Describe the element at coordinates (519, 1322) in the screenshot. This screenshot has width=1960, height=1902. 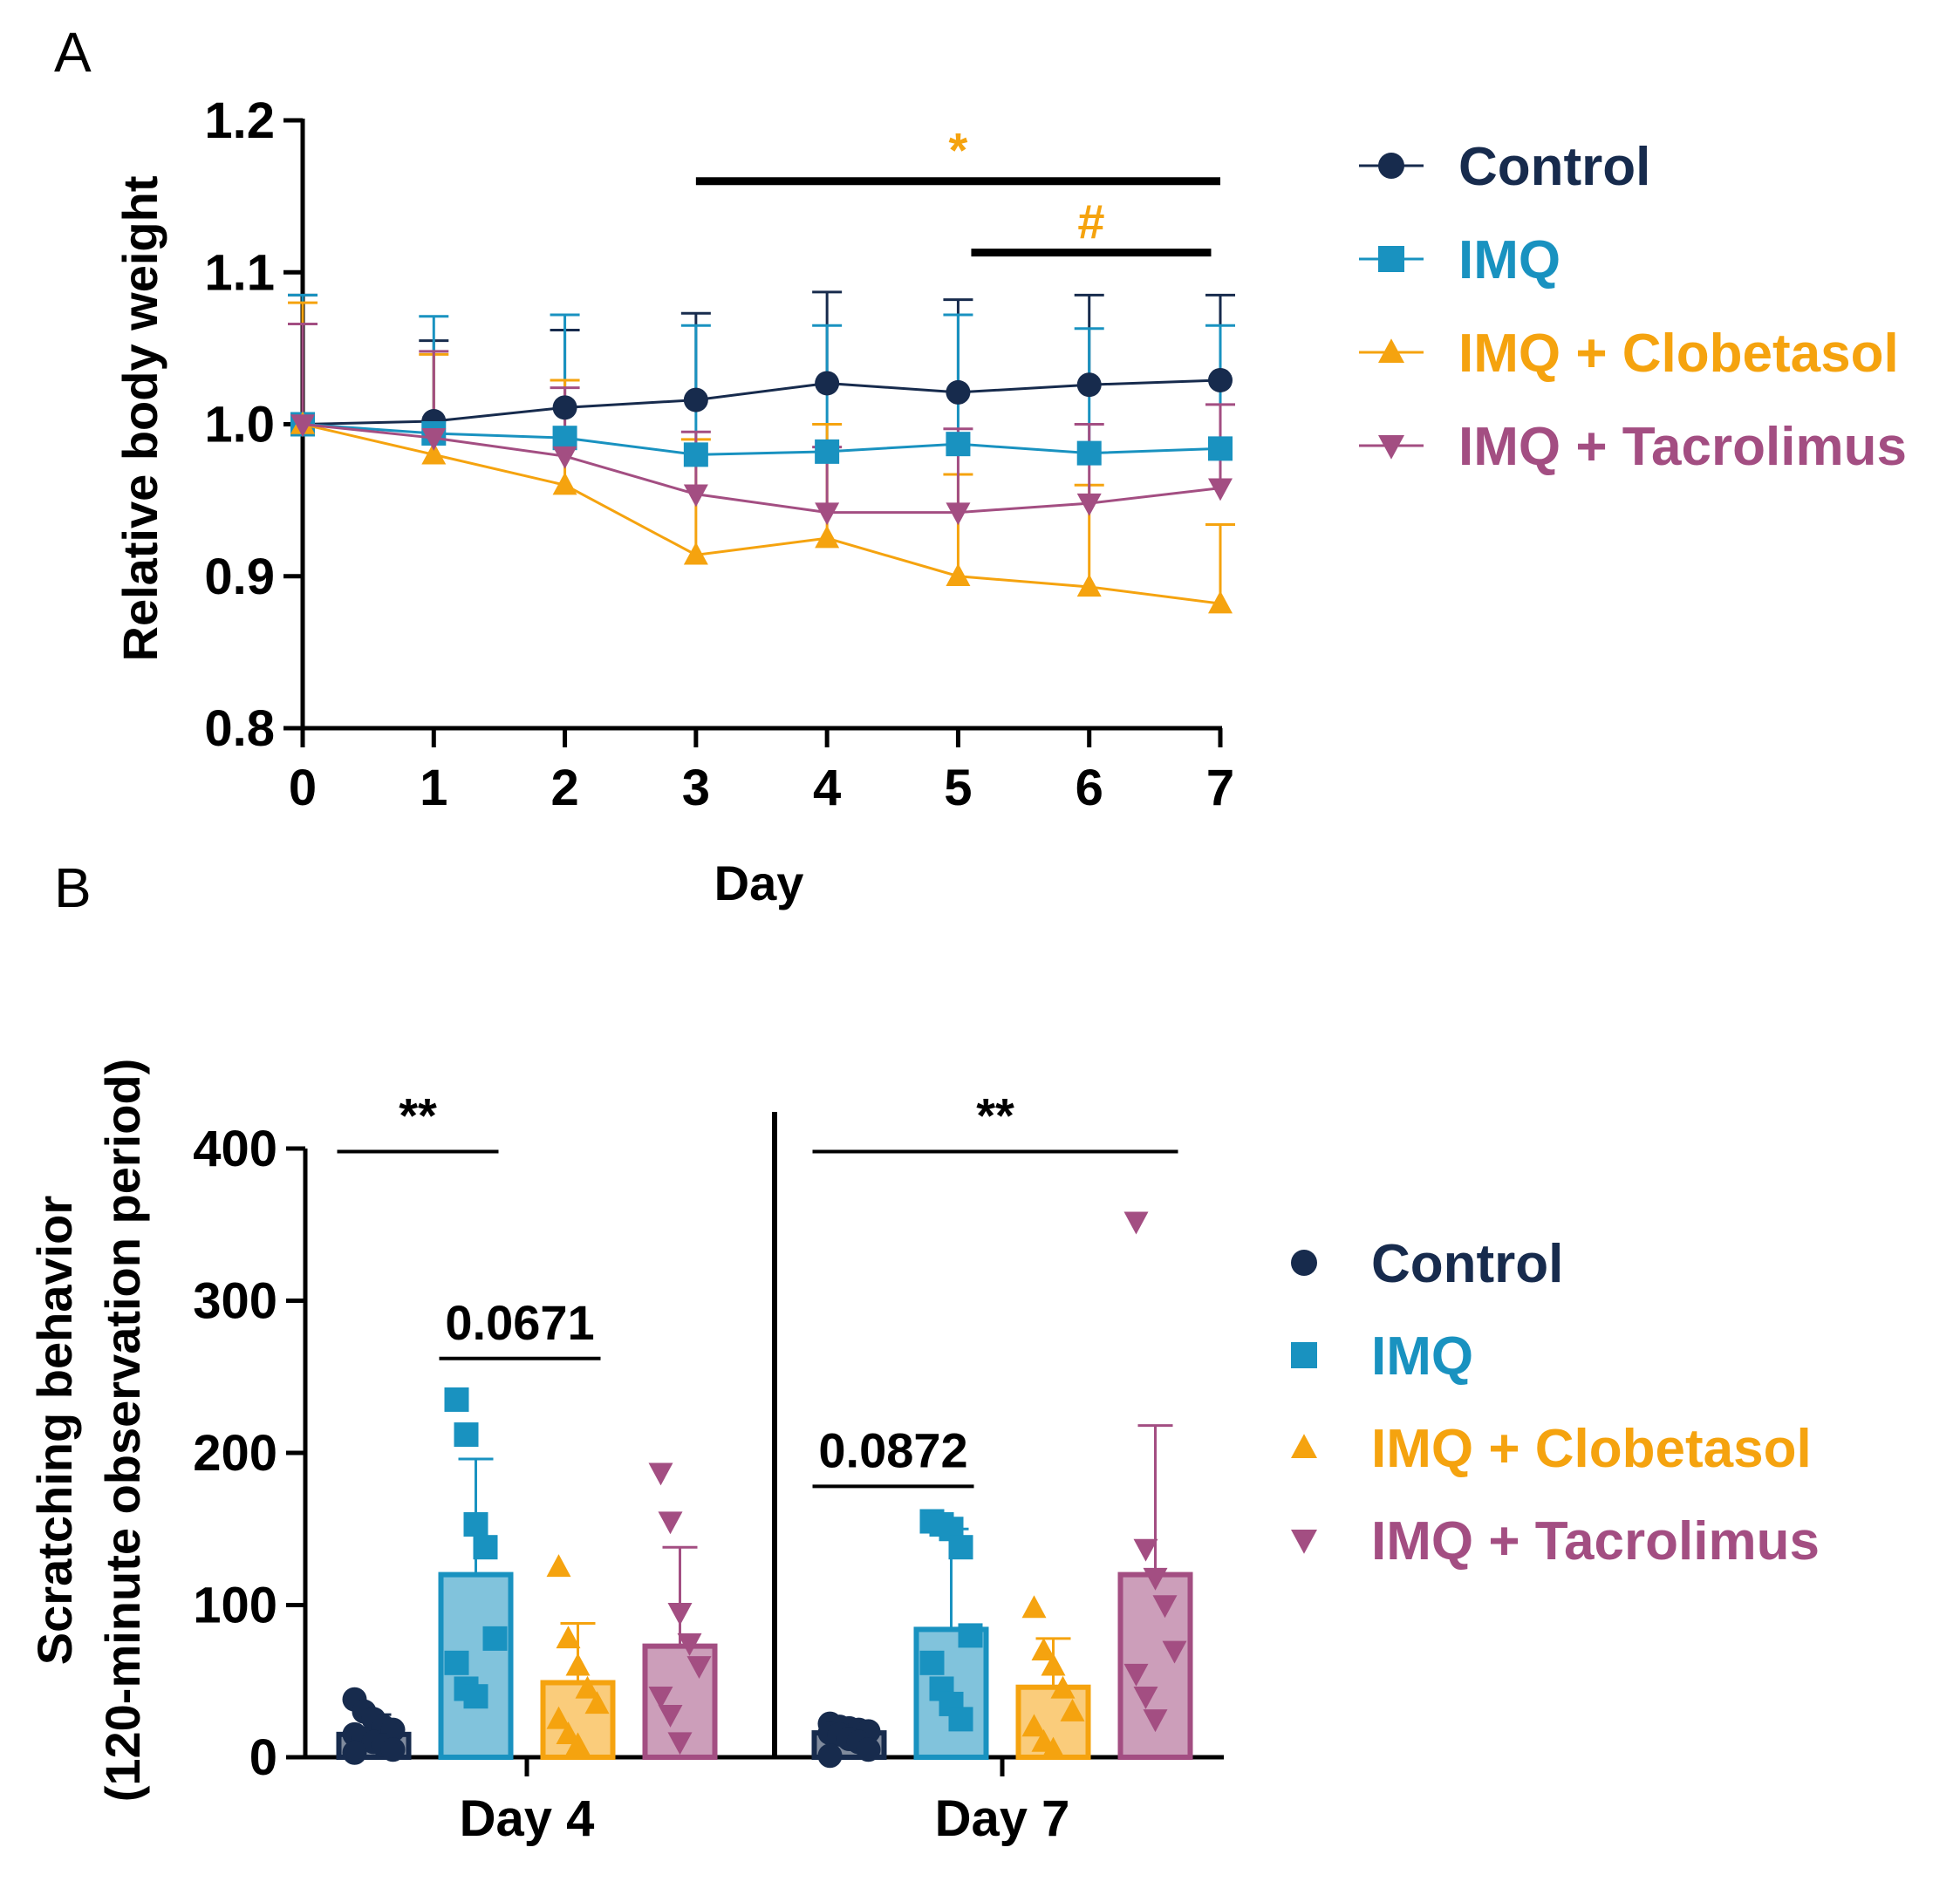
I see `significance-label: 0.0671` at that location.